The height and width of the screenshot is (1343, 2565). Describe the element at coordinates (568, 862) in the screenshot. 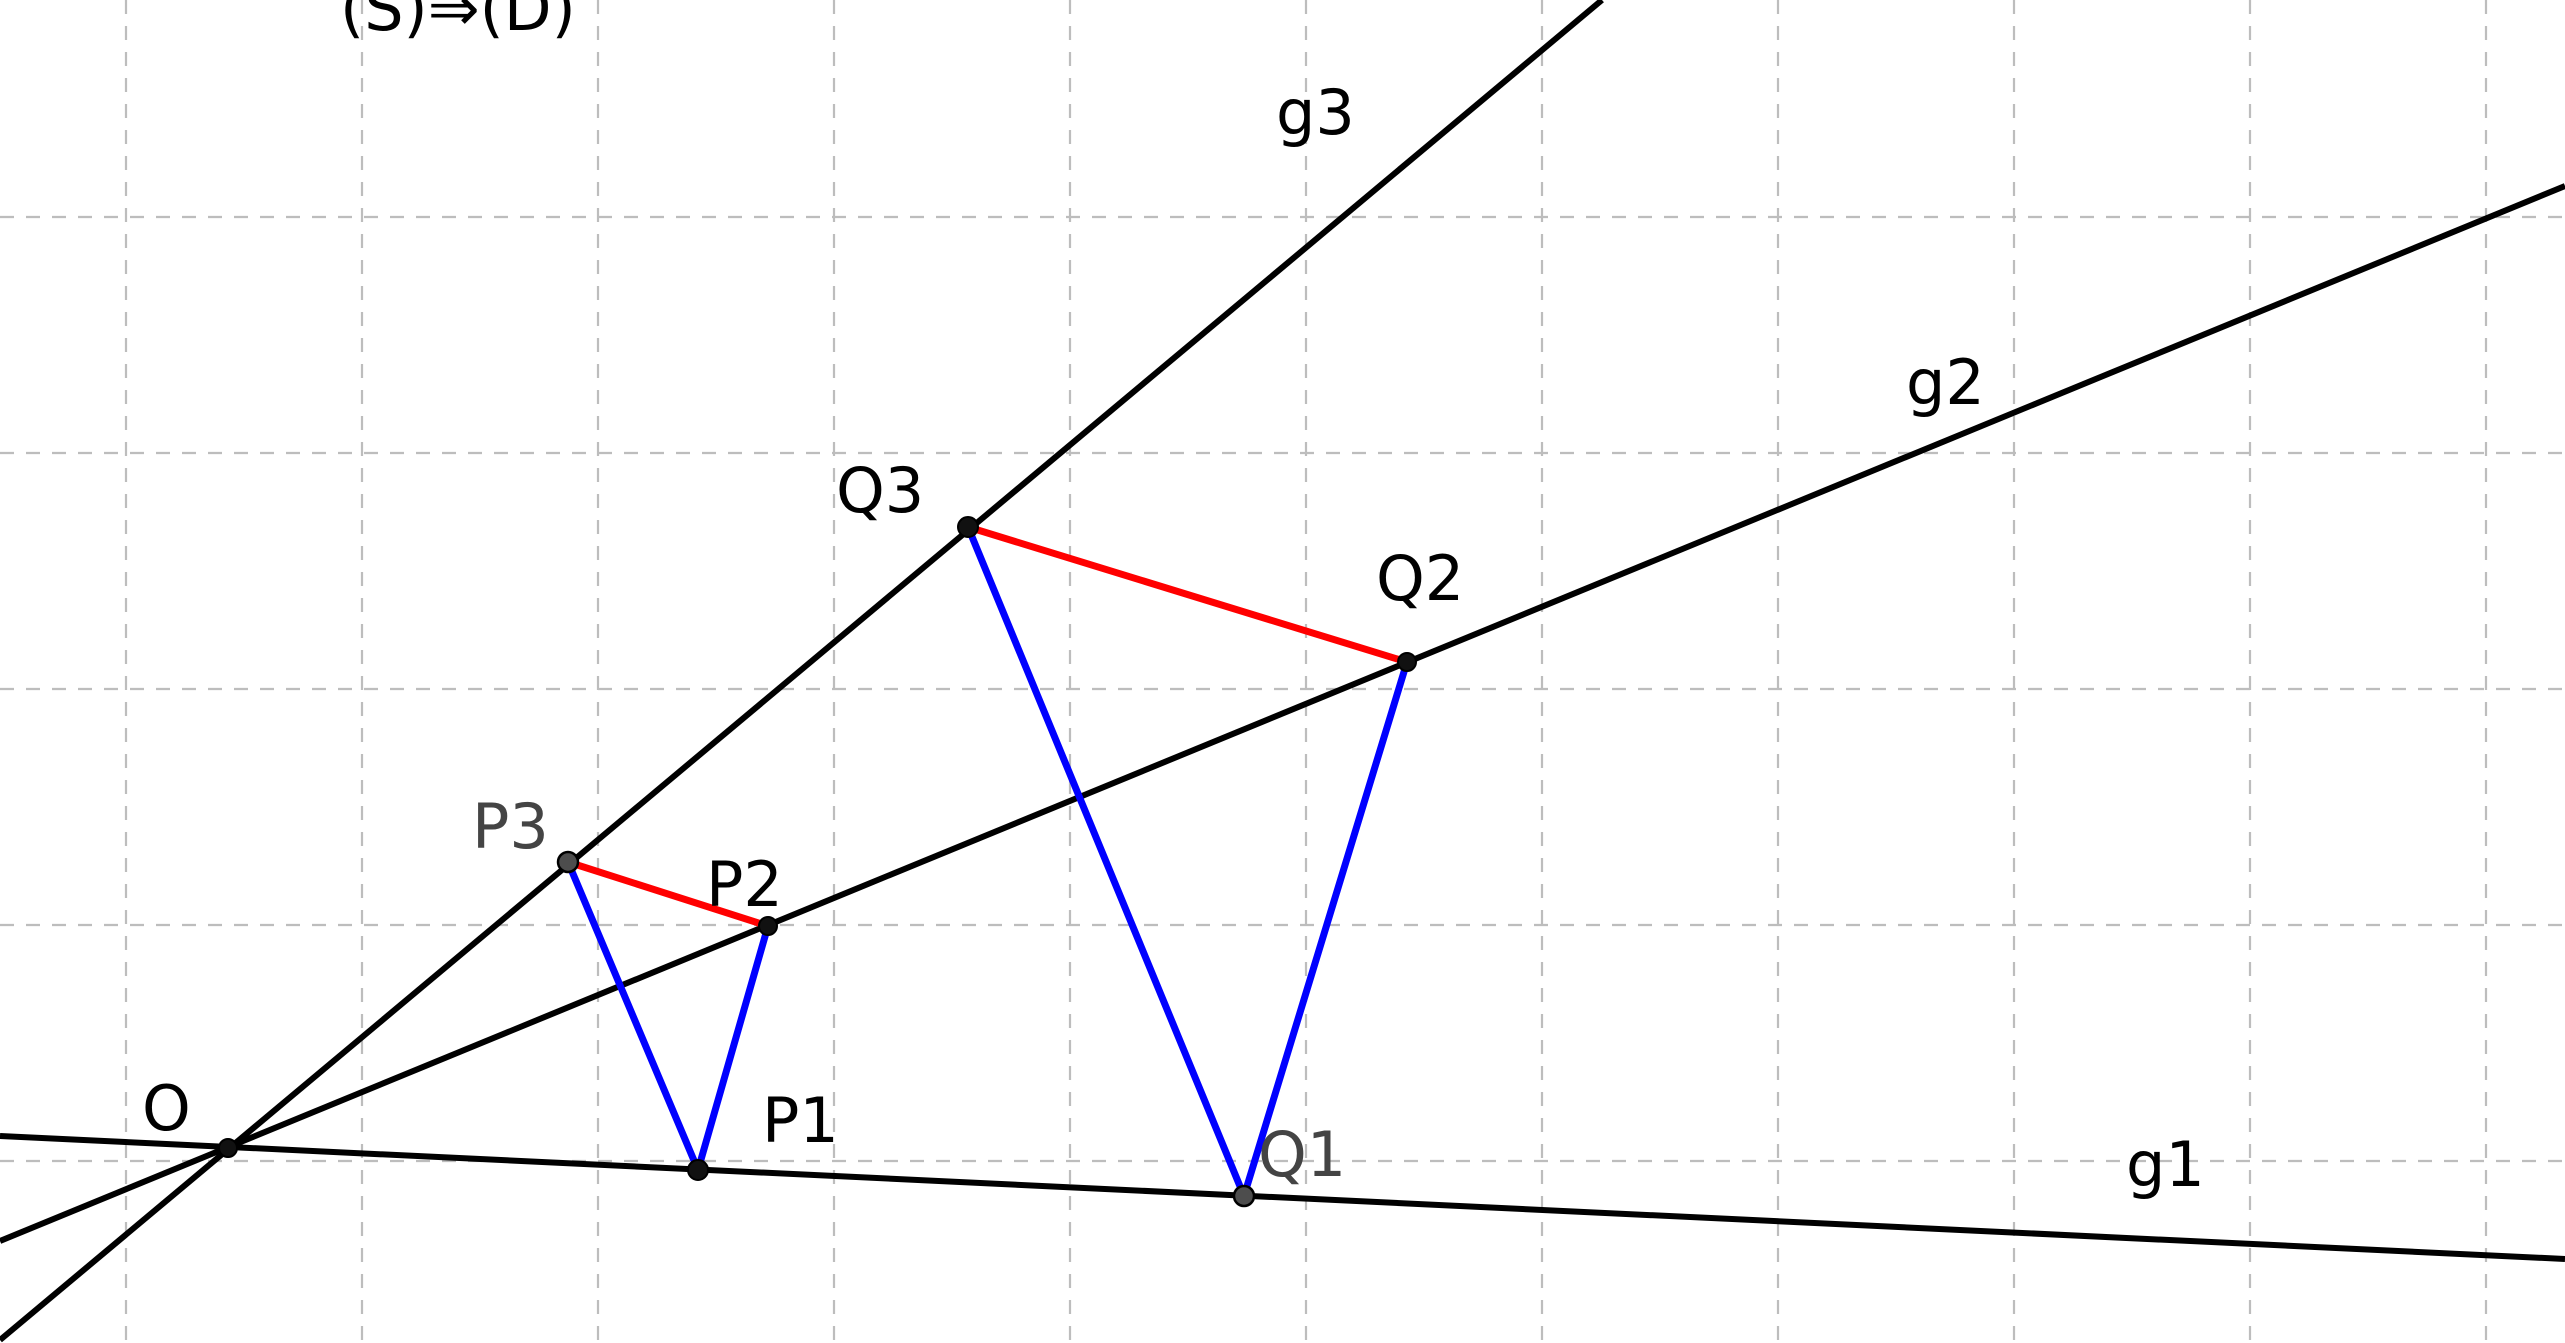

I see `point-p3` at that location.